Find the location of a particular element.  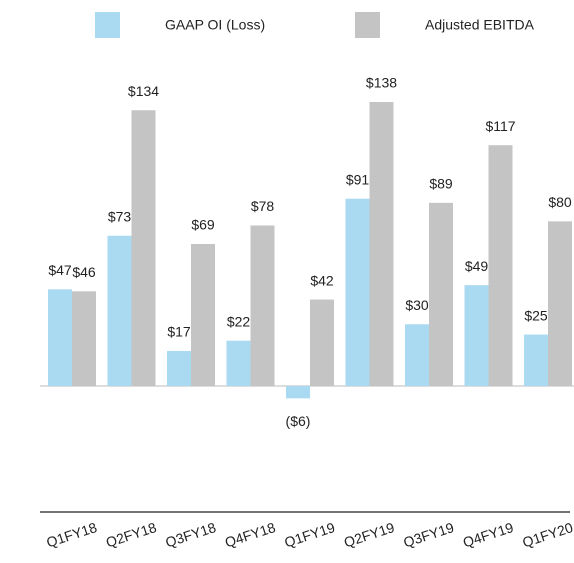

data-label: $117 is located at coordinates (500, 126).